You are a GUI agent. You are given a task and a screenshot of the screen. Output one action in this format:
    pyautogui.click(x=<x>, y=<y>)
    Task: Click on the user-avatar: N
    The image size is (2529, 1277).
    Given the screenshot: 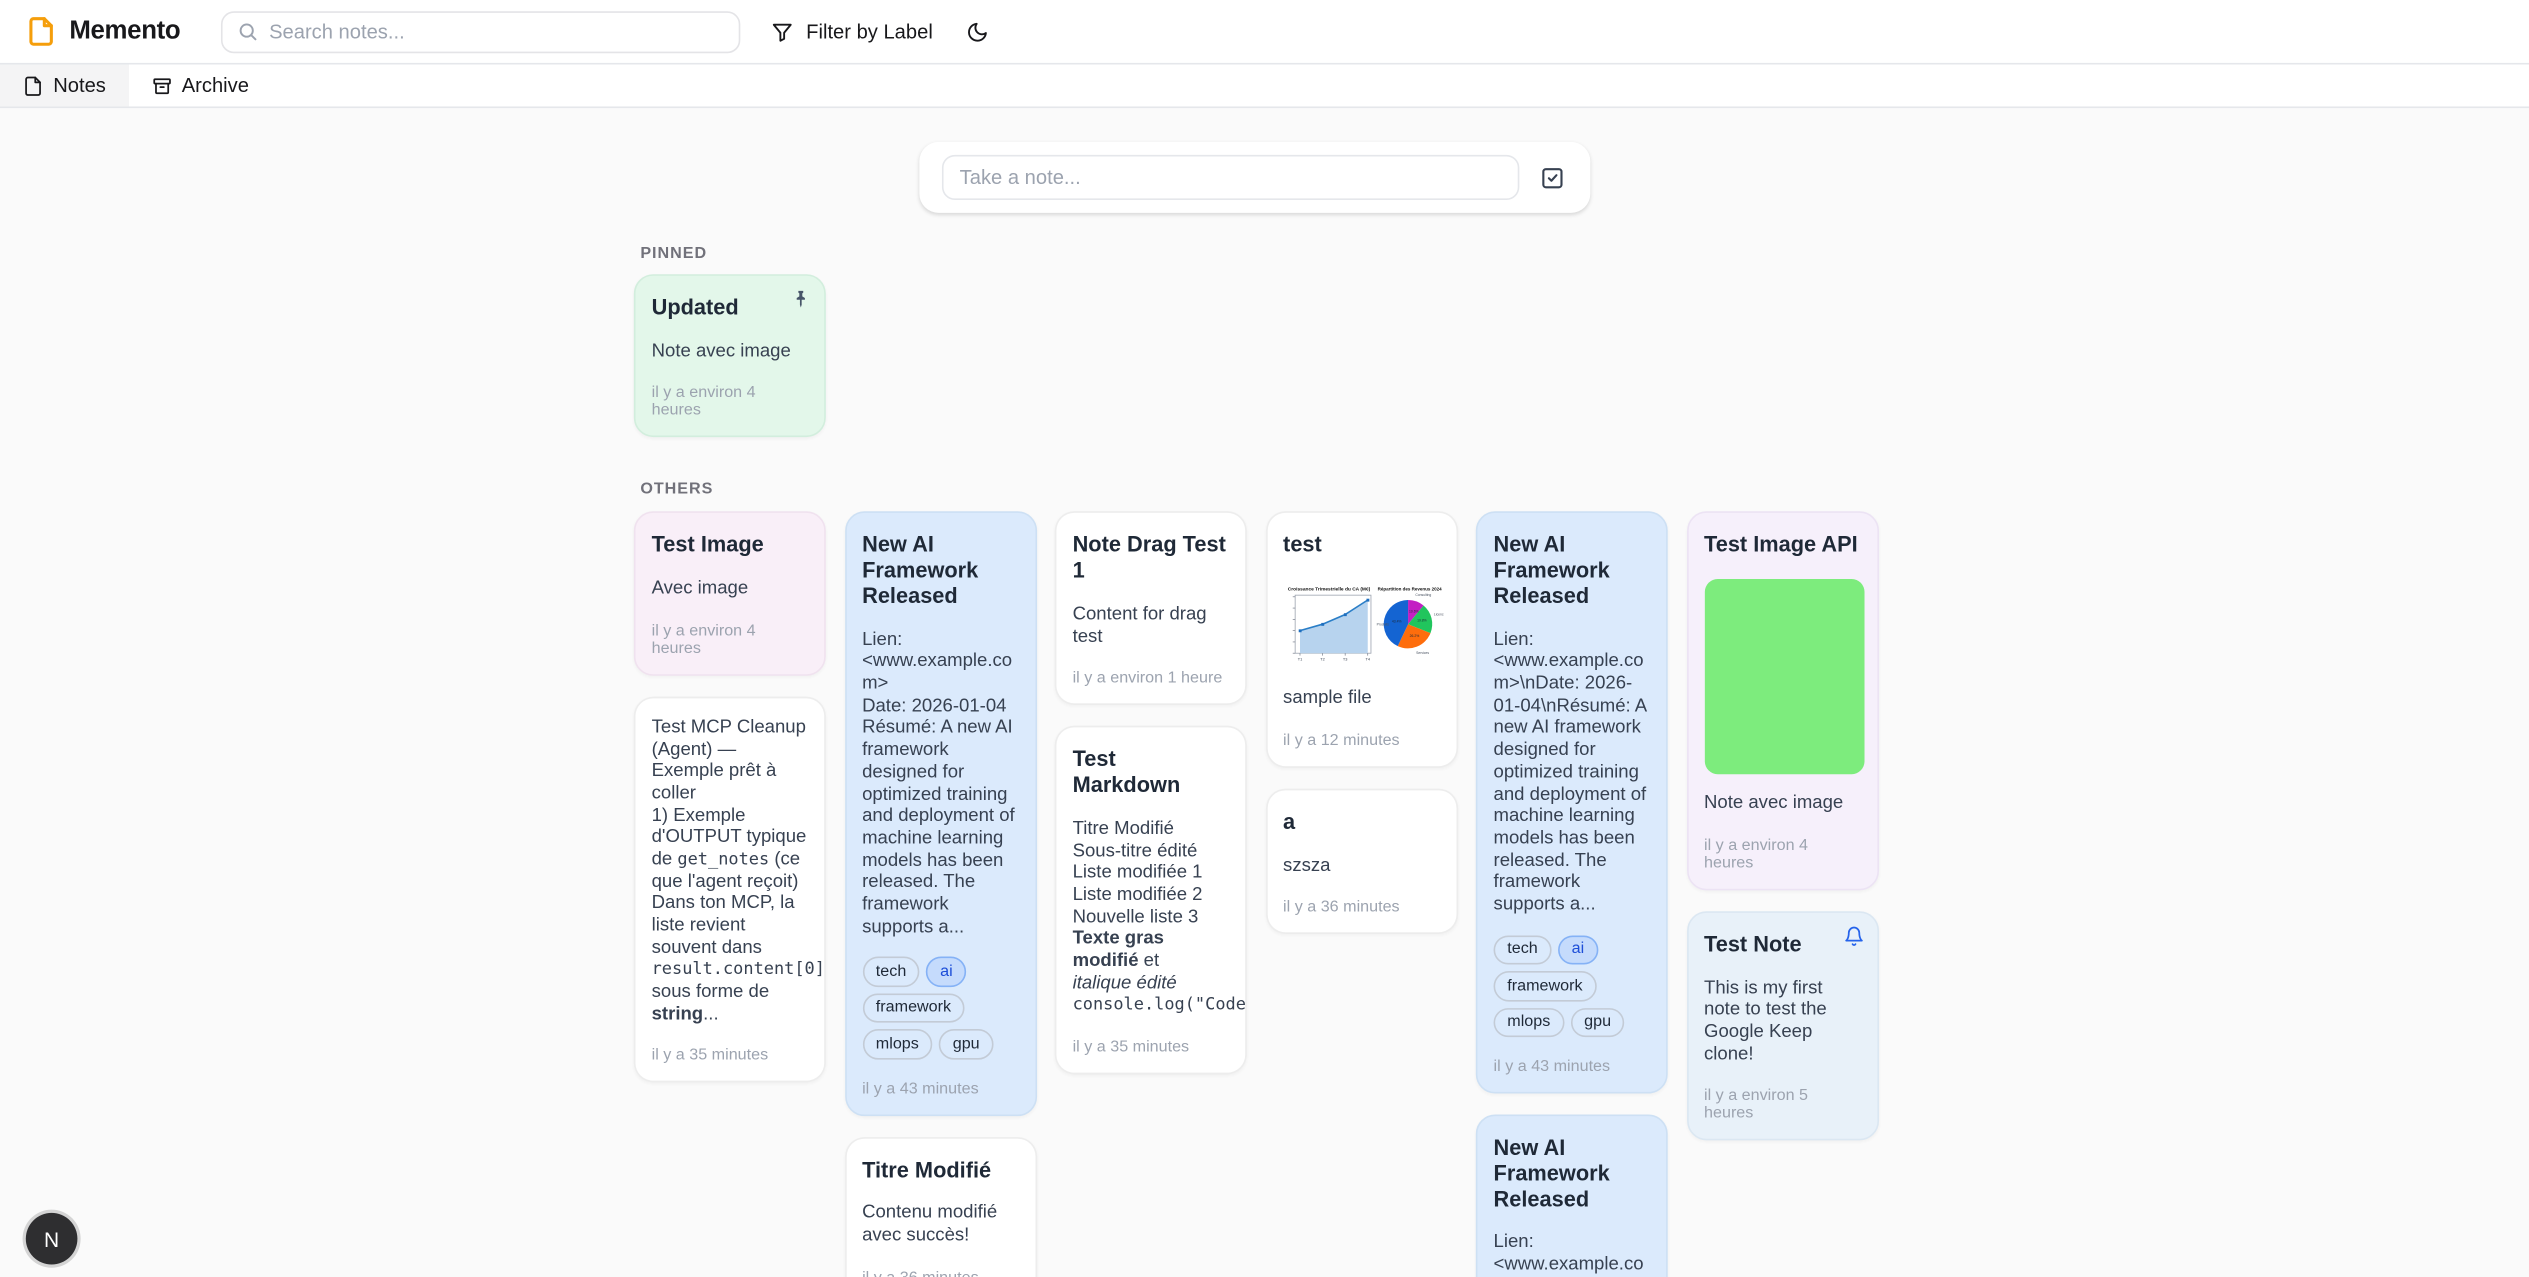 What is the action you would take?
    pyautogui.click(x=51, y=1238)
    